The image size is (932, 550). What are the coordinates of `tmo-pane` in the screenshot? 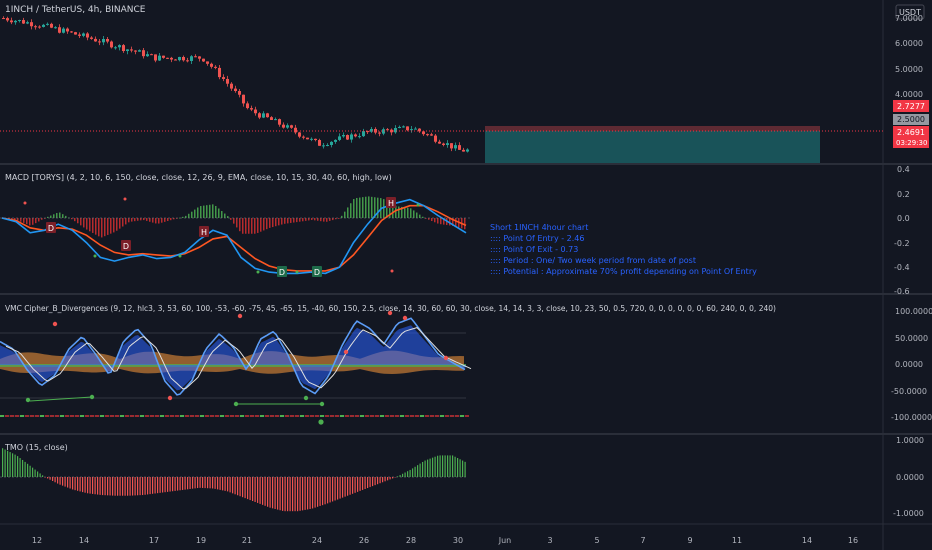 It's located at (233, 480).